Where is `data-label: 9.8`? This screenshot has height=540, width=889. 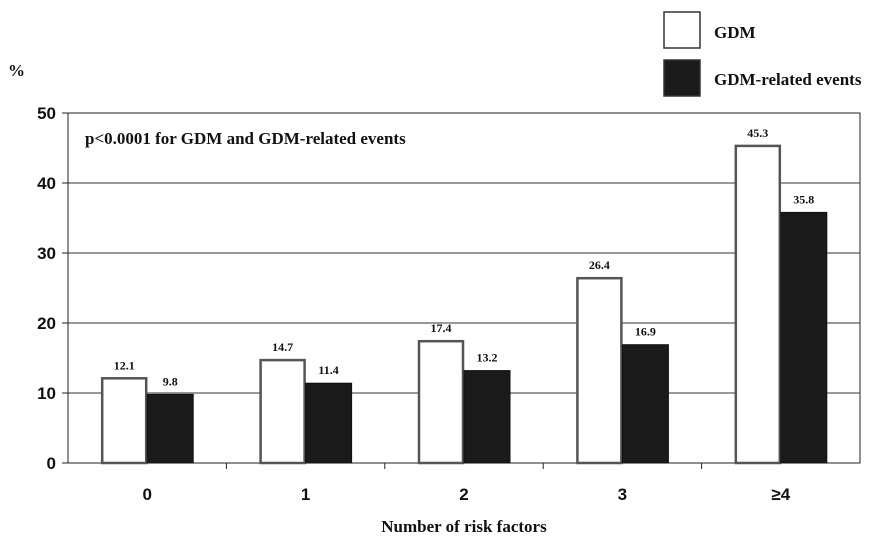 data-label: 9.8 is located at coordinates (170, 381).